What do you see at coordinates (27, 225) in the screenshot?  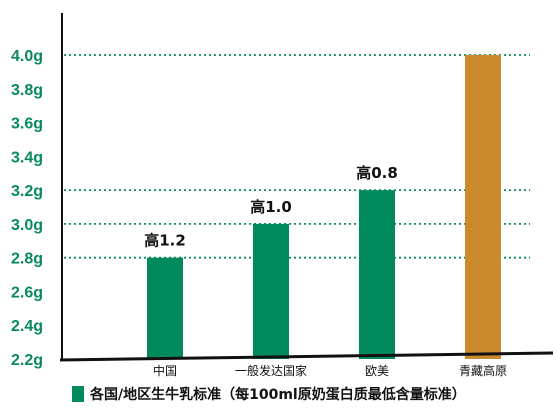 I see `y-tick-label: 3.0g` at bounding box center [27, 225].